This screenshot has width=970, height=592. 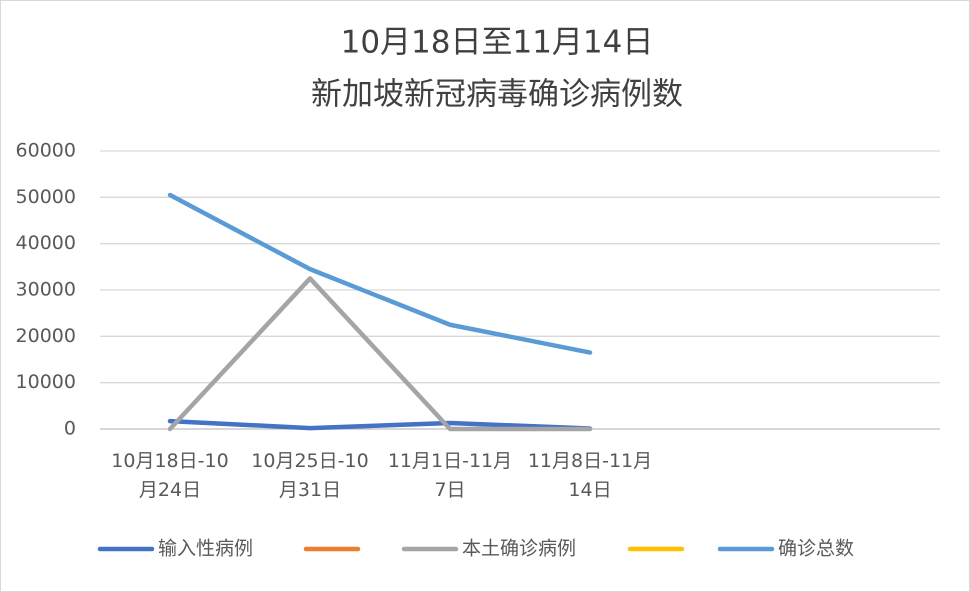 What do you see at coordinates (46, 290) in the screenshot?
I see `y-tick-label: 30000` at bounding box center [46, 290].